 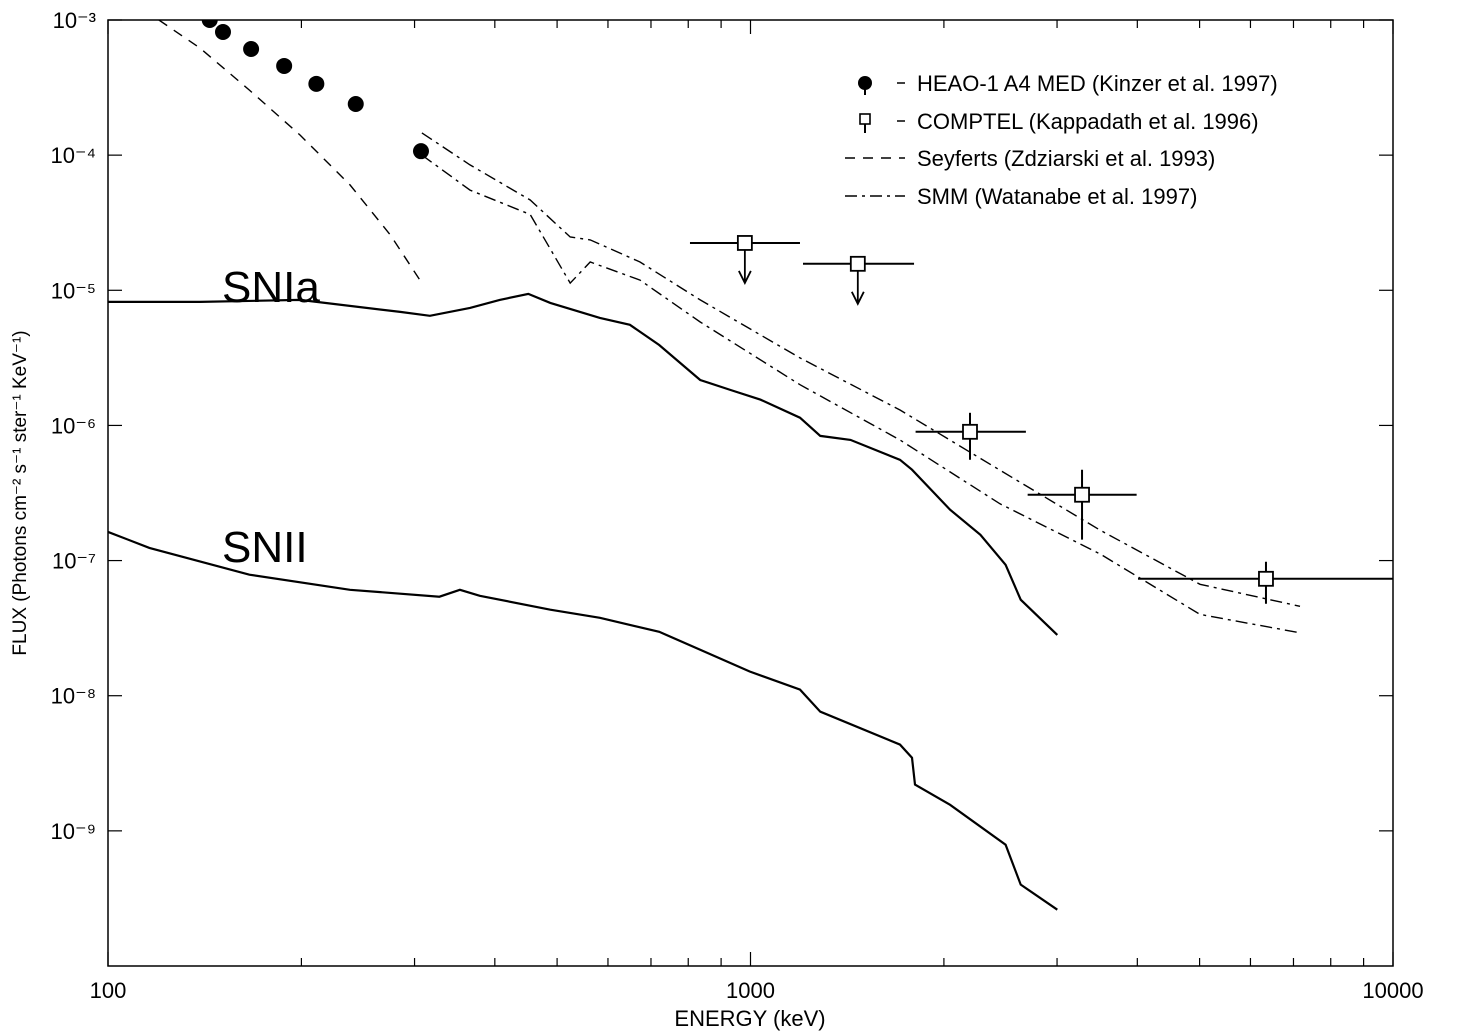 What do you see at coordinates (108, 990) in the screenshot?
I see `x-tick-label: 100` at bounding box center [108, 990].